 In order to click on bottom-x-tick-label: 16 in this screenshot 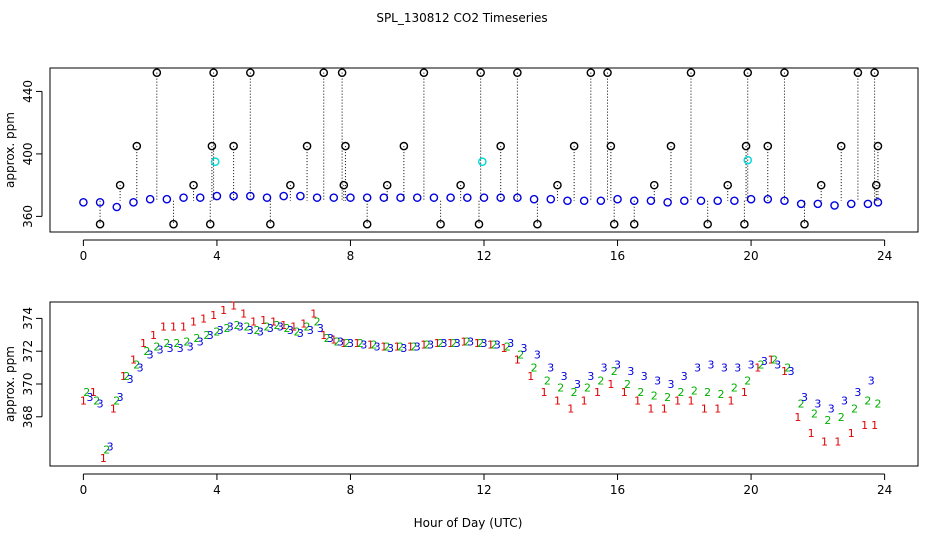, I will do `click(617, 490)`.